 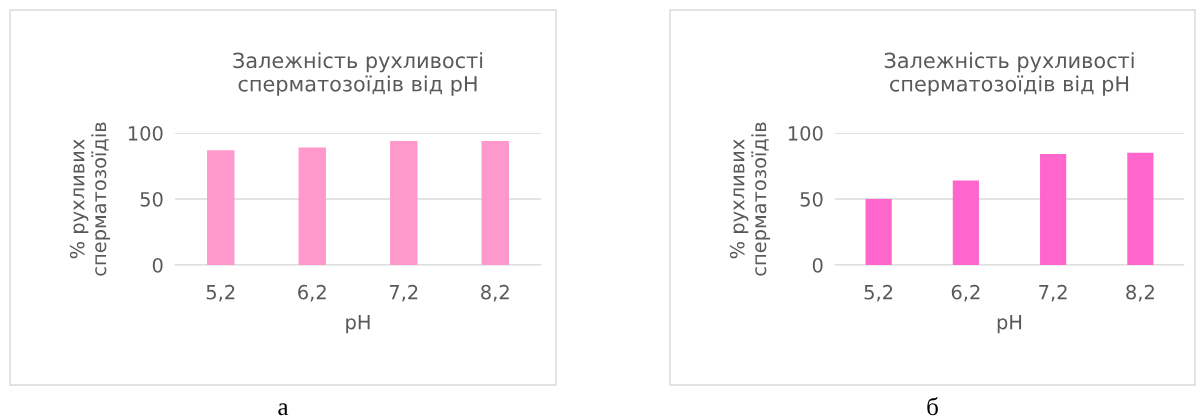 What do you see at coordinates (932, 406) in the screenshot?
I see `text: б` at bounding box center [932, 406].